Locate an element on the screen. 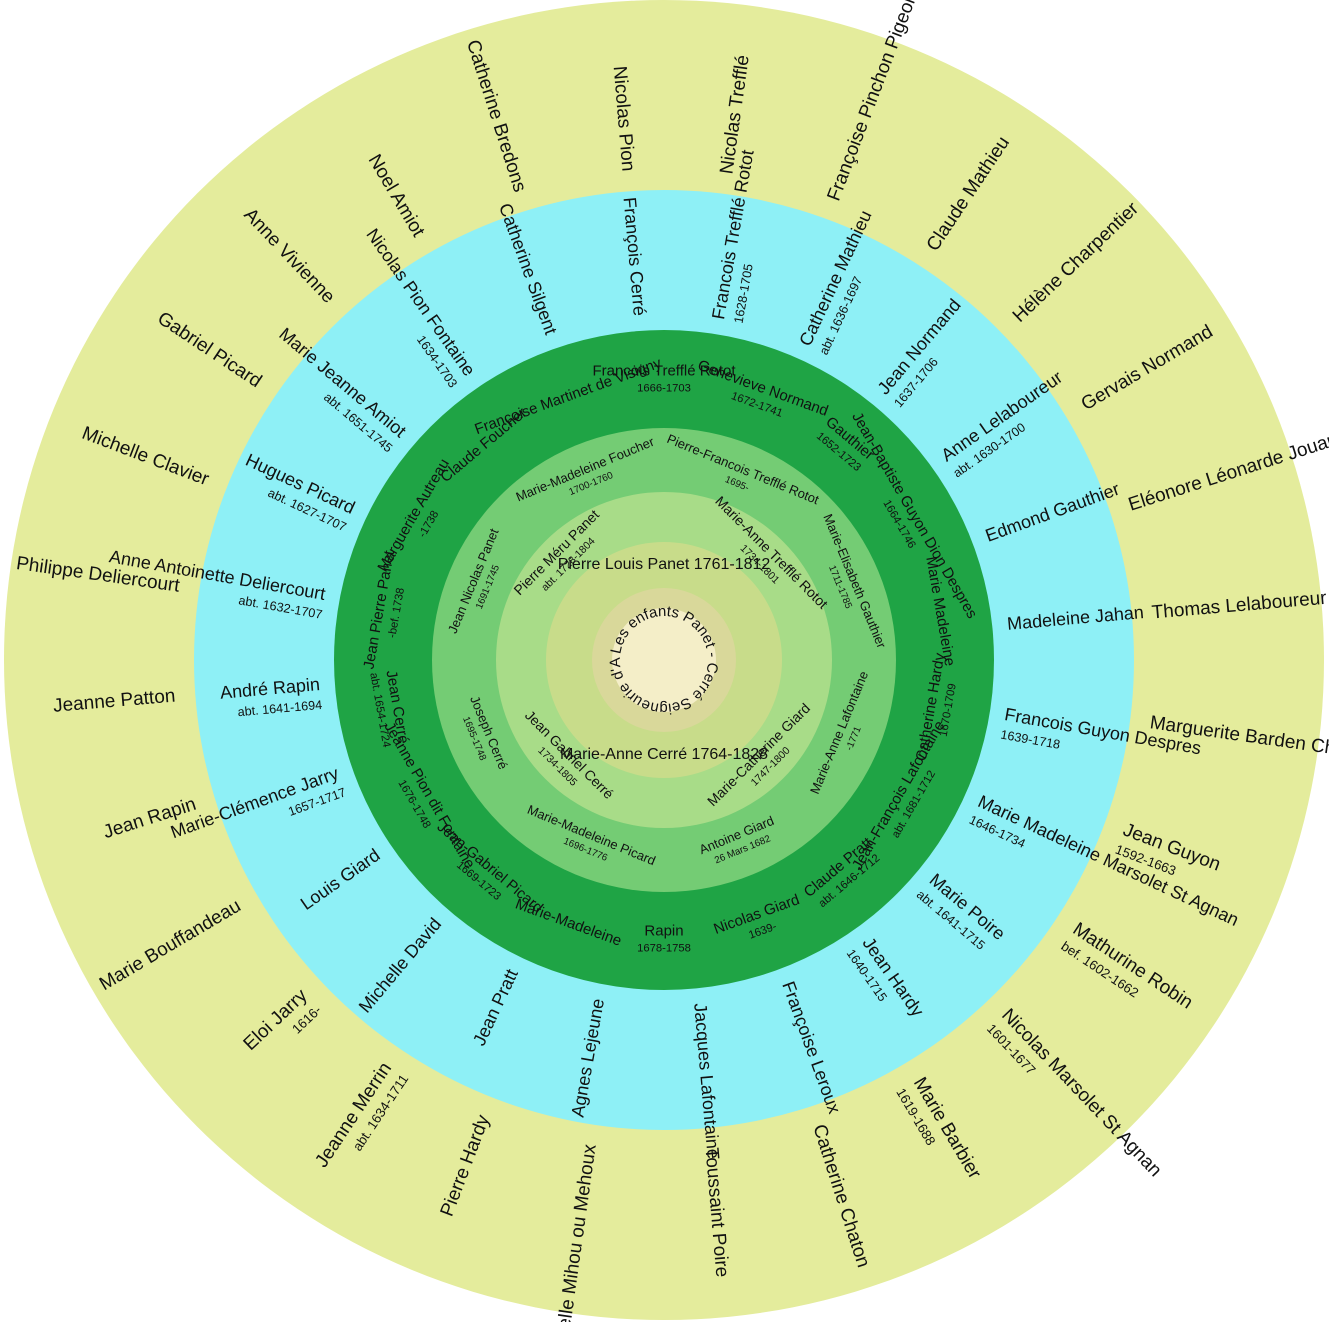 The image size is (1329, 1322). child-2-name: Marie-Anne Cerré 1764-1828 is located at coordinates (664, 754).